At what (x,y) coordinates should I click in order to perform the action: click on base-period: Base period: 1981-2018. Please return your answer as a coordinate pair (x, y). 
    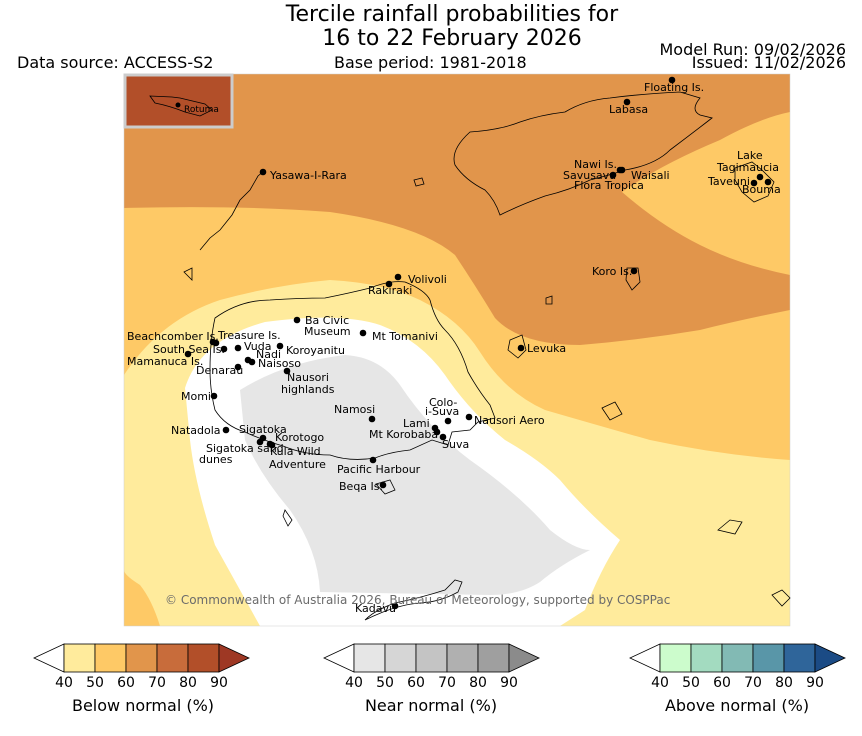
    Looking at the image, I should click on (430, 62).